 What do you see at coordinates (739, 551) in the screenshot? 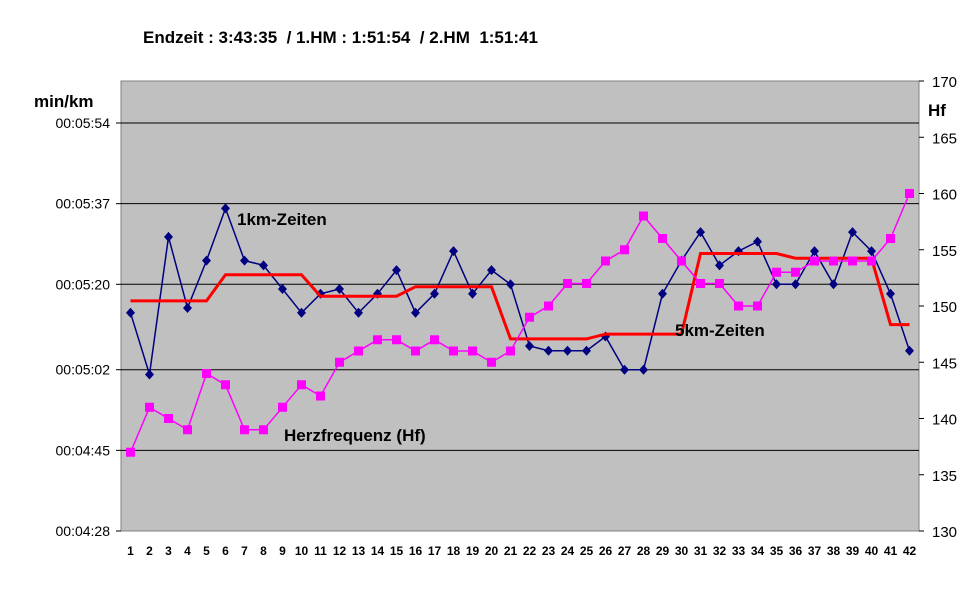
I see `x-tick-label: 33` at bounding box center [739, 551].